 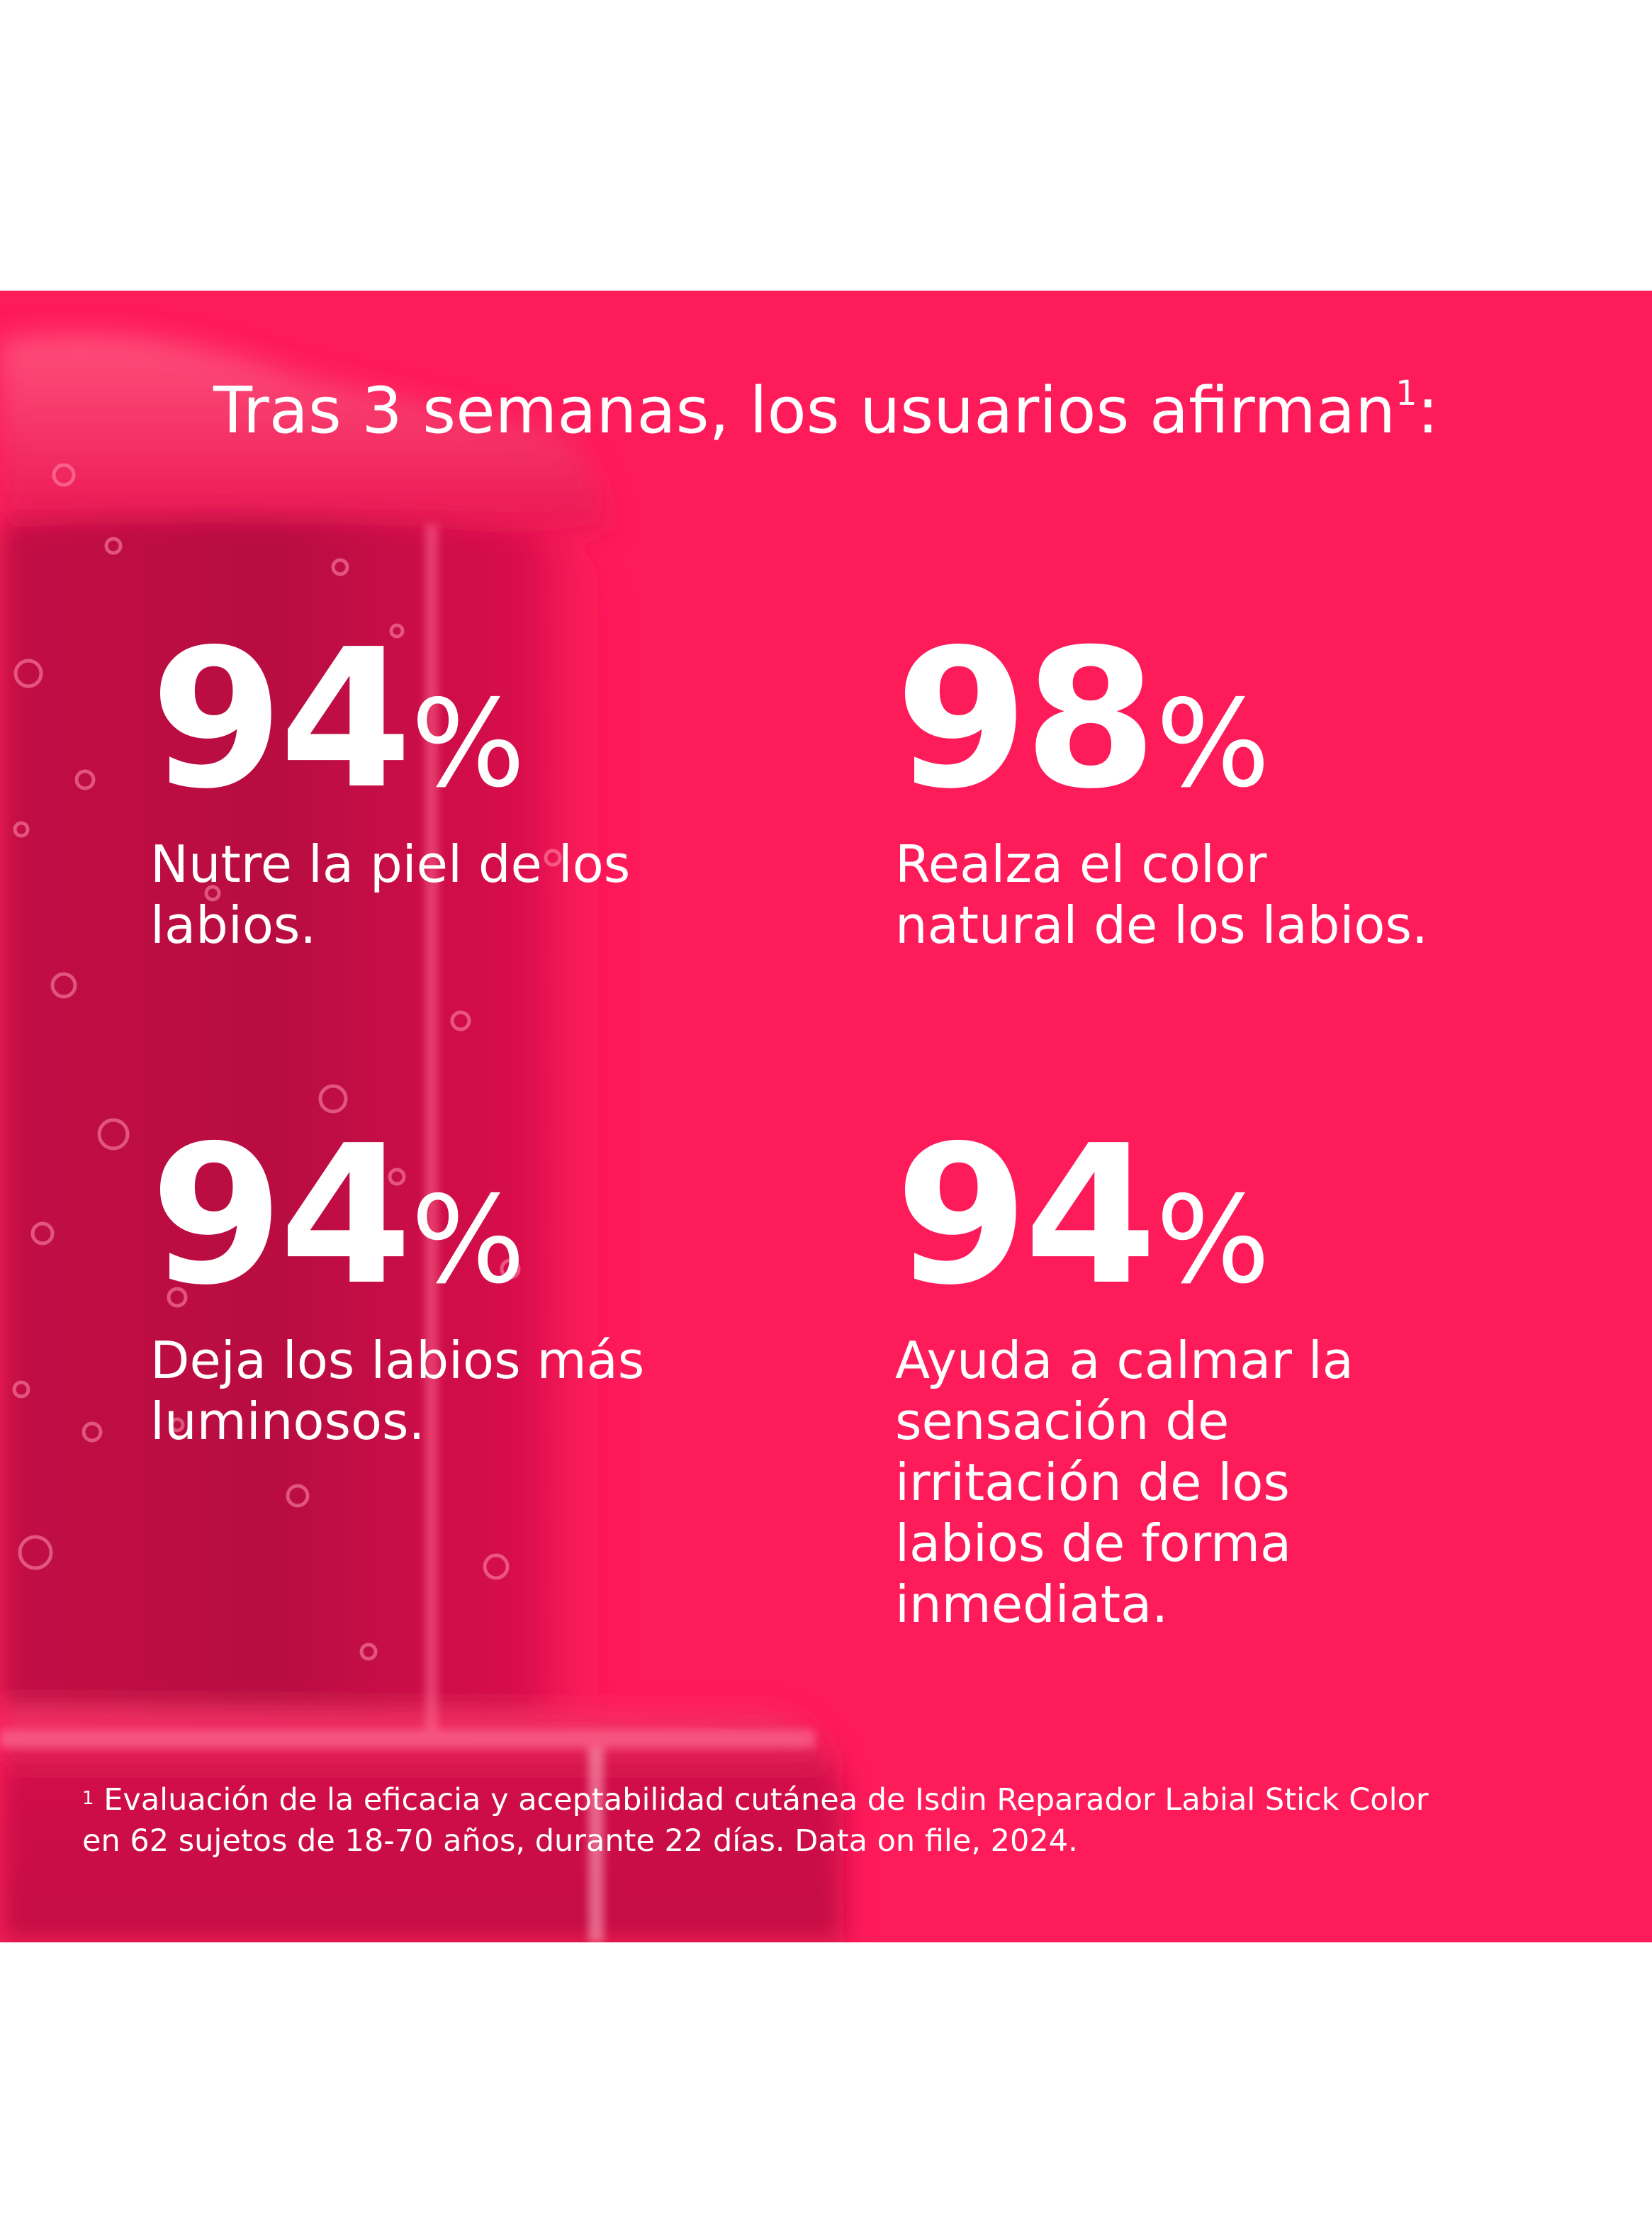 What do you see at coordinates (1428, 411) in the screenshot?
I see `headline-suffix: :` at bounding box center [1428, 411].